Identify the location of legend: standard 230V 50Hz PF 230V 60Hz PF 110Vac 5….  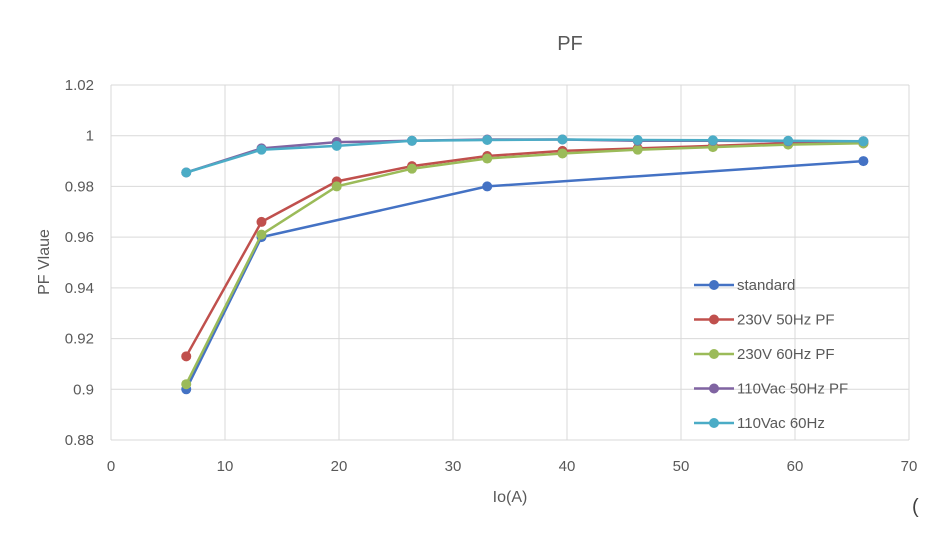
(771, 354).